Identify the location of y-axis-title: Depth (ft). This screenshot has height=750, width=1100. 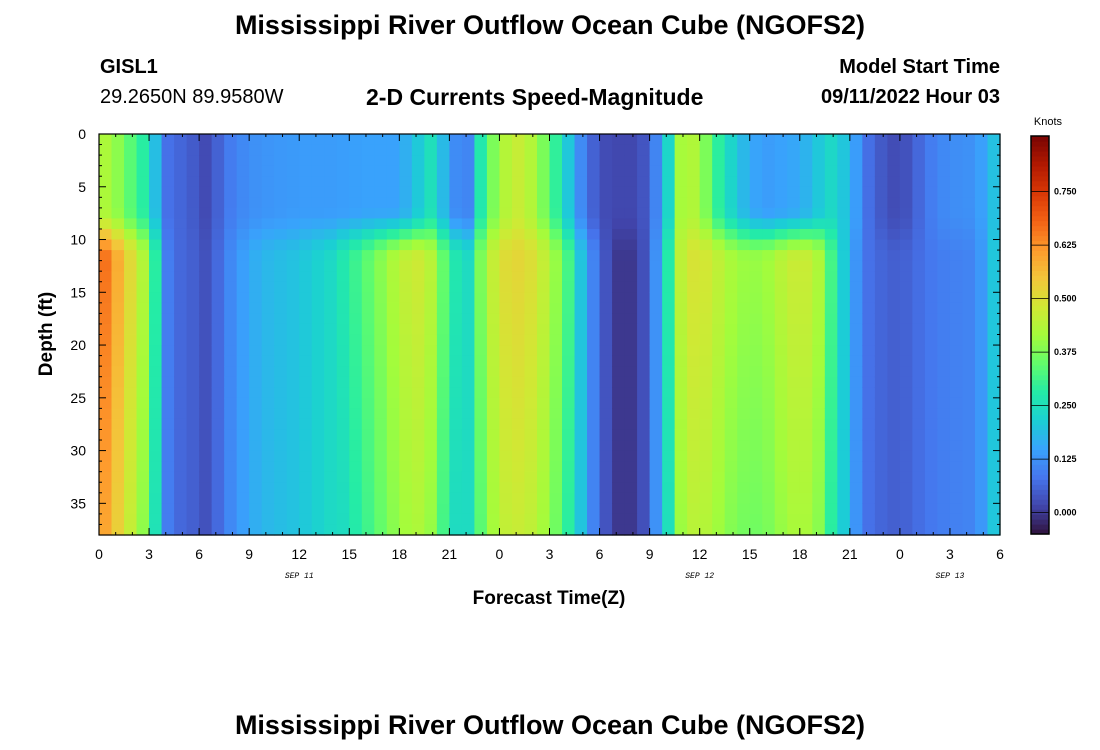
(46, 334).